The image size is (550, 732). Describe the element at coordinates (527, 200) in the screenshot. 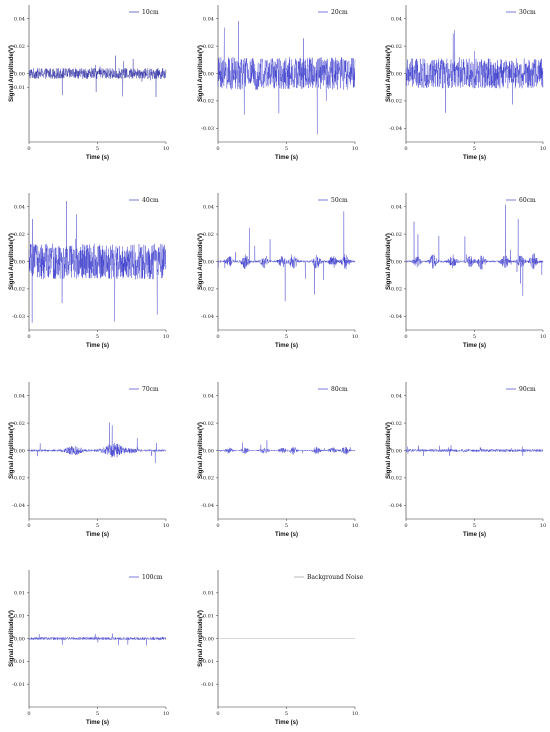

I see `legend-label: 60cm` at that location.